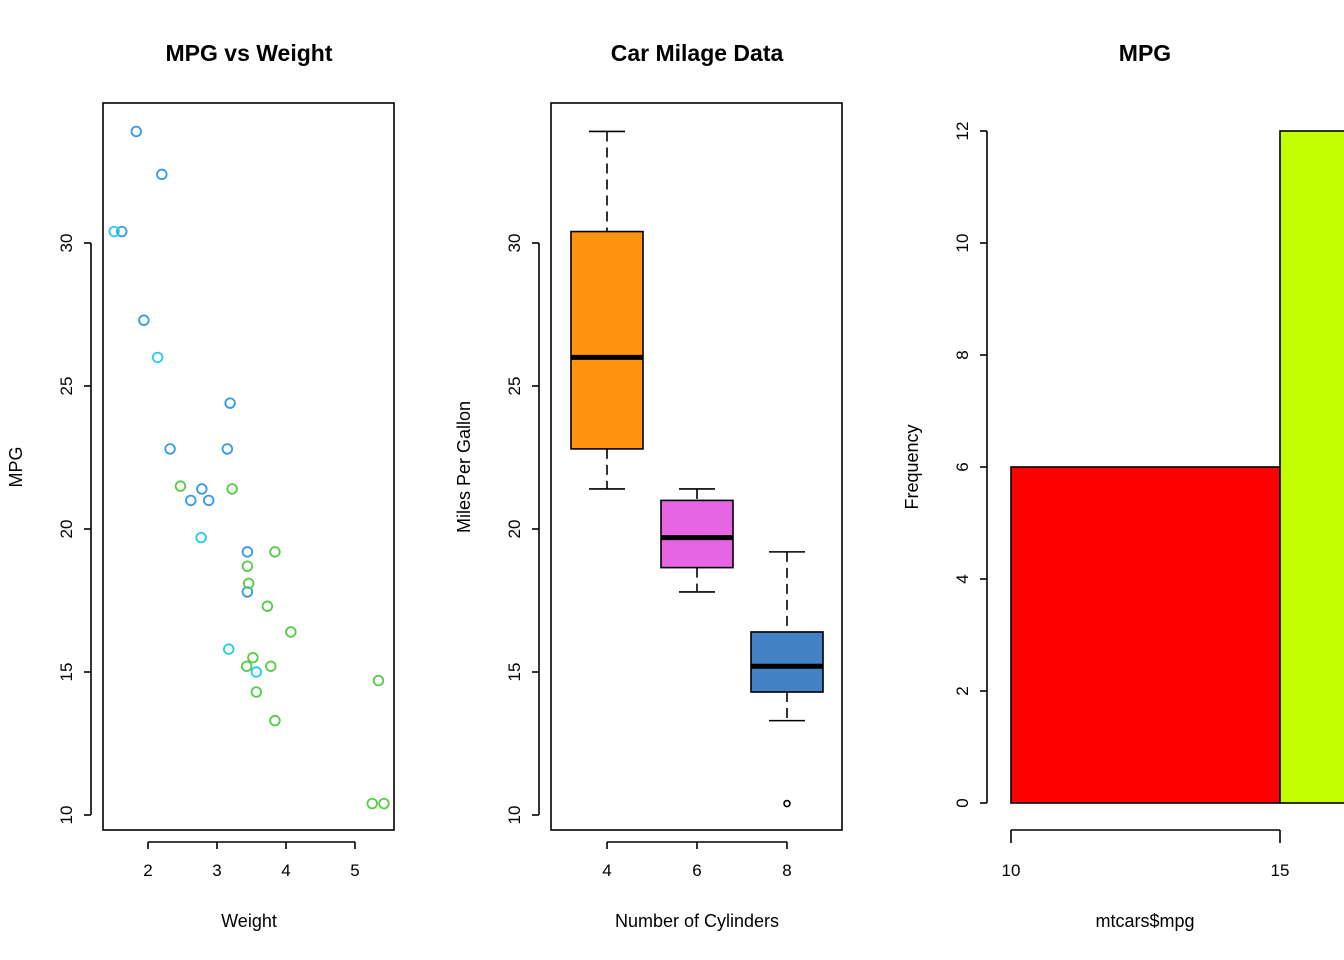  Describe the element at coordinates (1145, 53) in the screenshot. I see `histogram-title: MPG` at that location.